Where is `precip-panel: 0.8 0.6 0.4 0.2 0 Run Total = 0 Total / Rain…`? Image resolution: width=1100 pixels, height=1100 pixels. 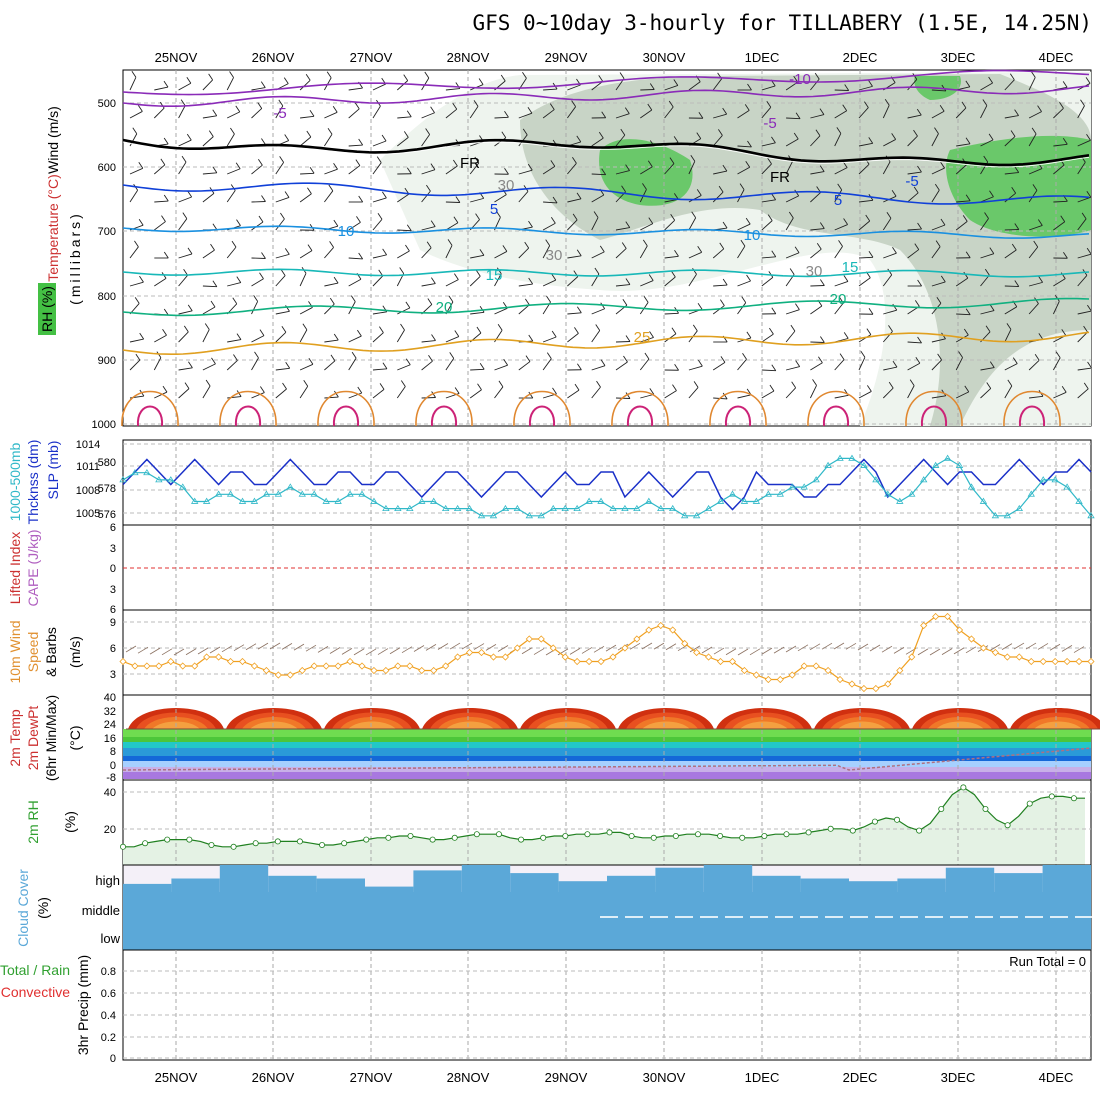
precip-panel: 0.8 0.6 0.4 0.2 0 Run Total = 0 Total / Rain… is located at coordinates (546, 1007).